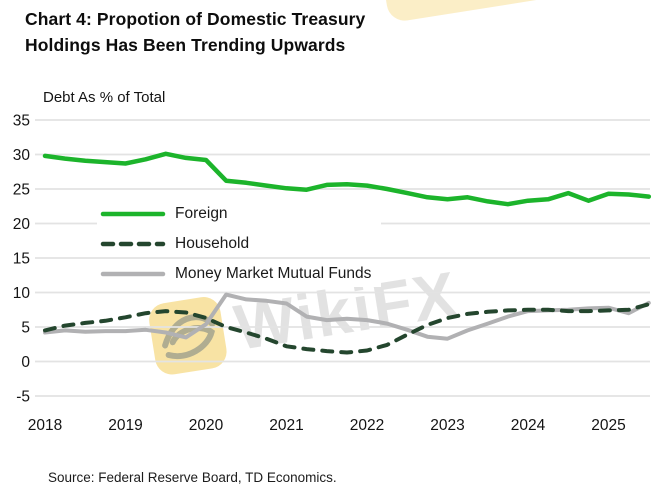  What do you see at coordinates (45, 425) in the screenshot?
I see `x-tick-label-2018: 2018` at bounding box center [45, 425].